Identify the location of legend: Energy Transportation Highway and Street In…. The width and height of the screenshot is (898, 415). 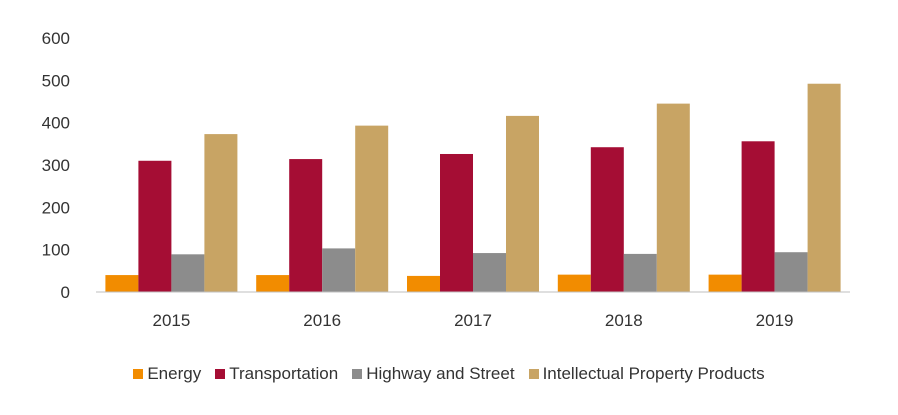
(449, 374).